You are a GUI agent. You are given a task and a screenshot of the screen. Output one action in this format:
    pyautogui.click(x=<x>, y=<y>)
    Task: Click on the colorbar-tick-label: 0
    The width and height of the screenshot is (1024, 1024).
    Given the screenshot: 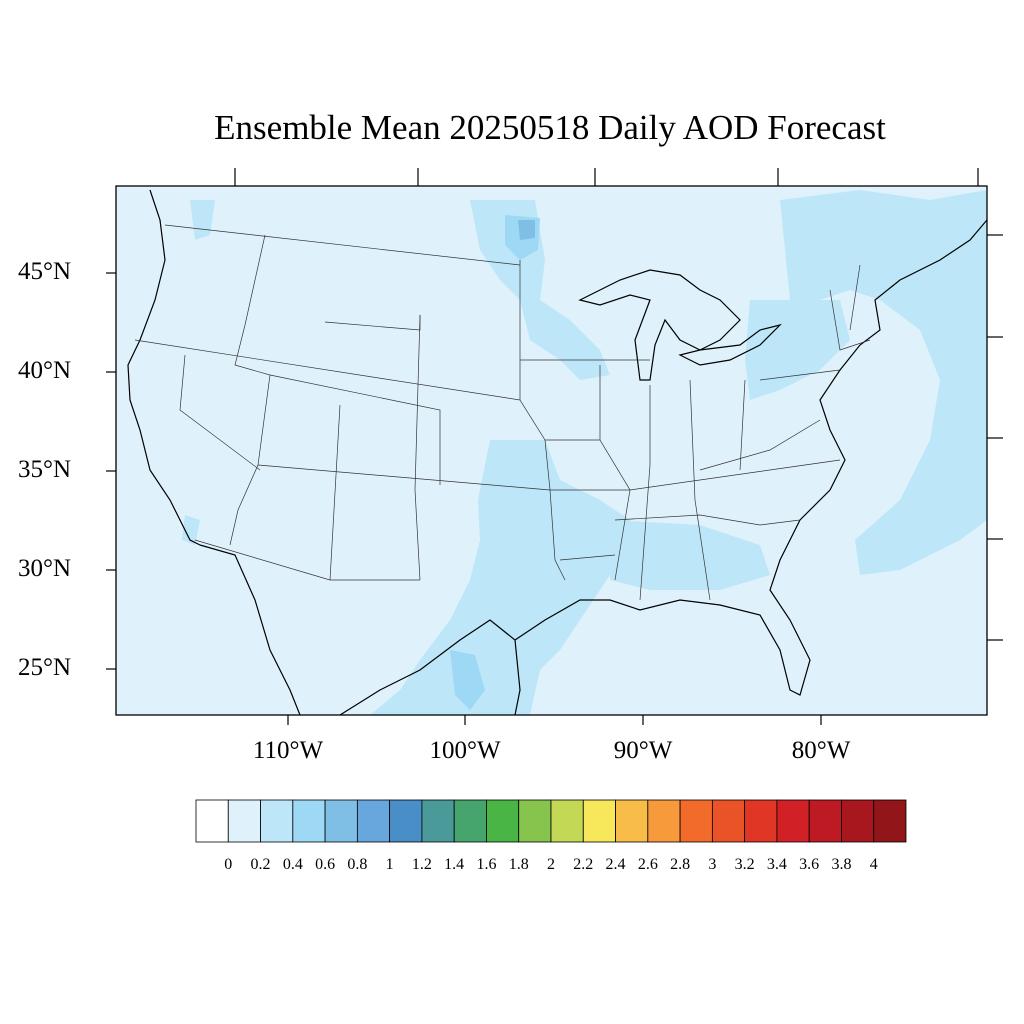 What is the action you would take?
    pyautogui.click(x=228, y=864)
    